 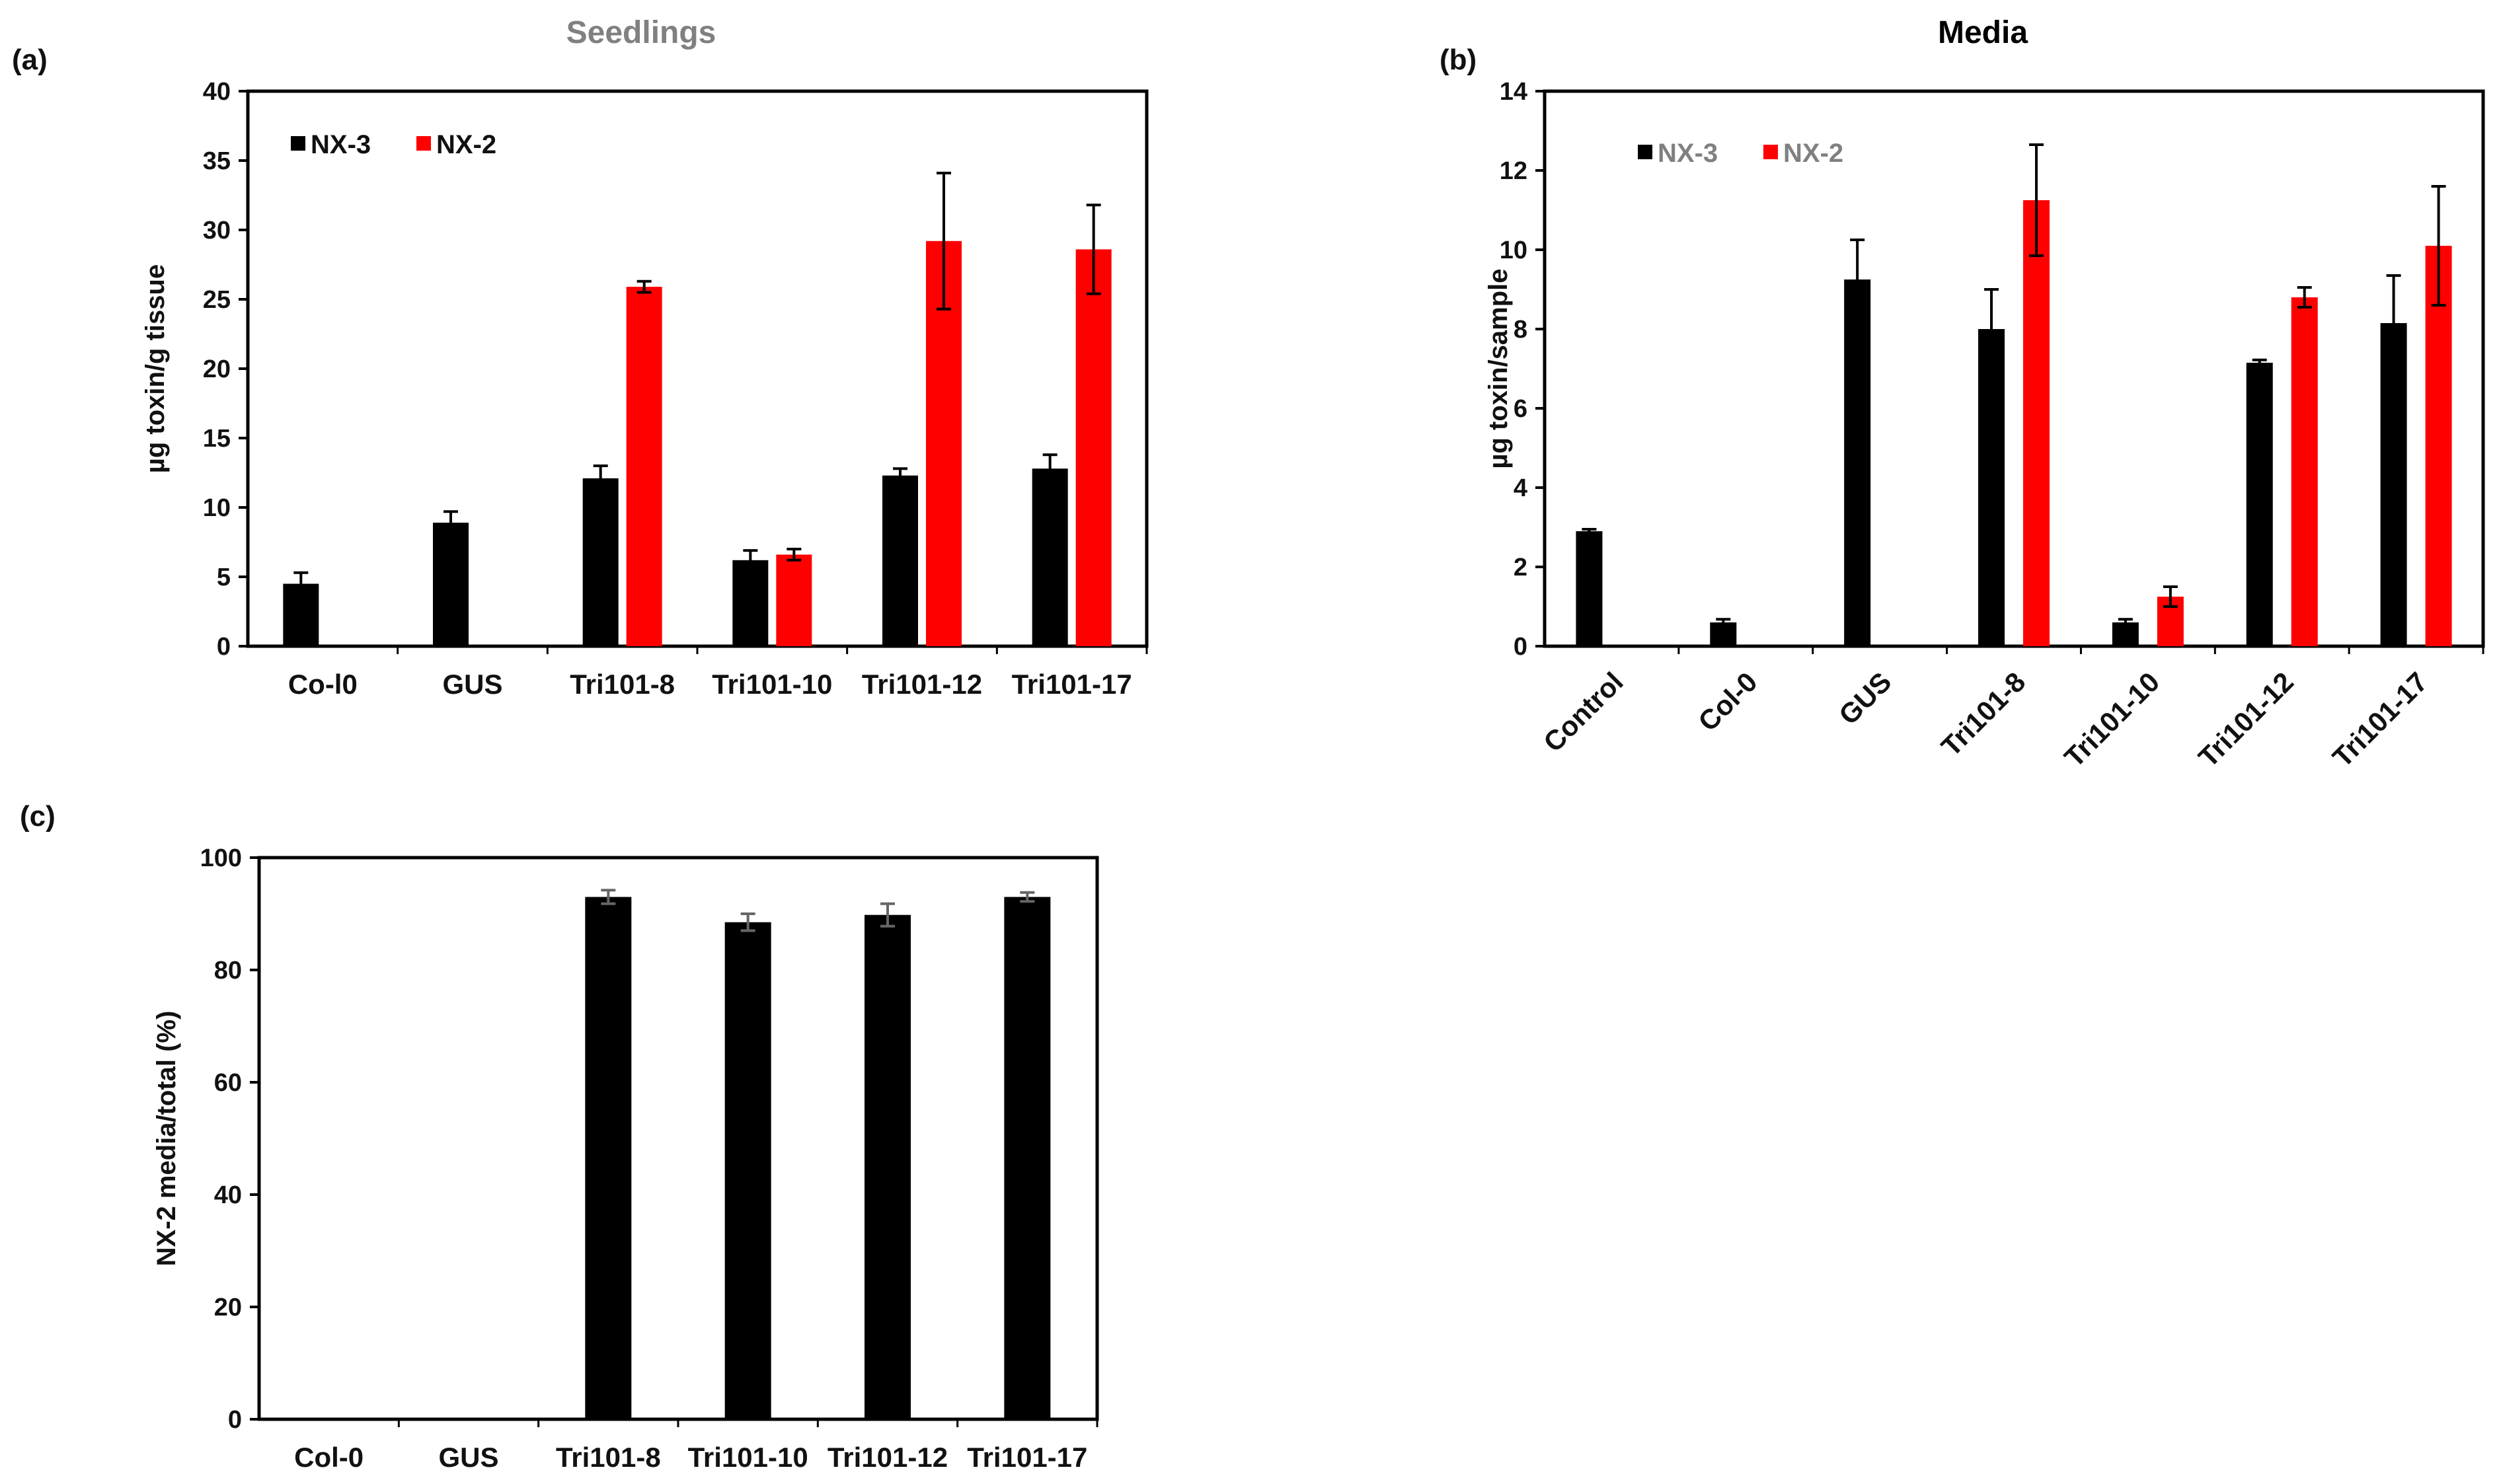 What do you see at coordinates (217, 161) in the screenshot?
I see `y-tick-label: 35` at bounding box center [217, 161].